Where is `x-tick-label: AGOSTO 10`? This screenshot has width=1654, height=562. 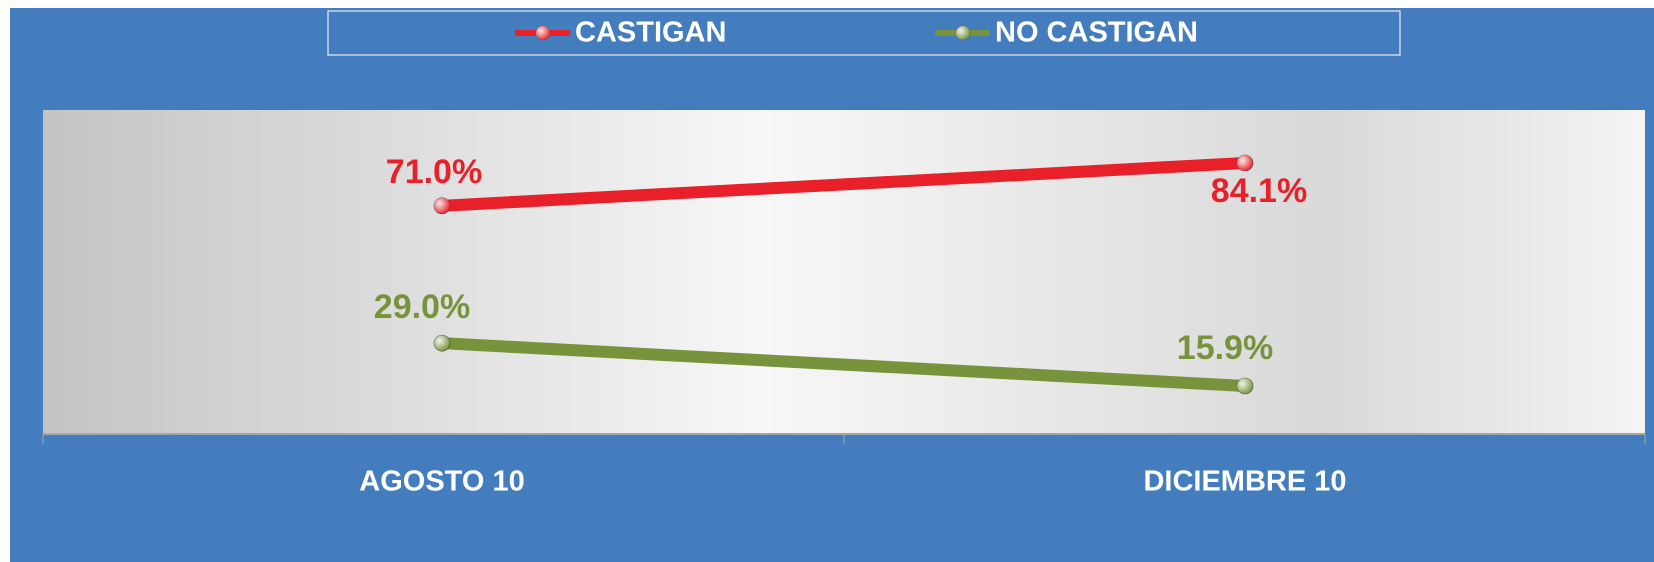 x-tick-label: AGOSTO 10 is located at coordinates (441, 482).